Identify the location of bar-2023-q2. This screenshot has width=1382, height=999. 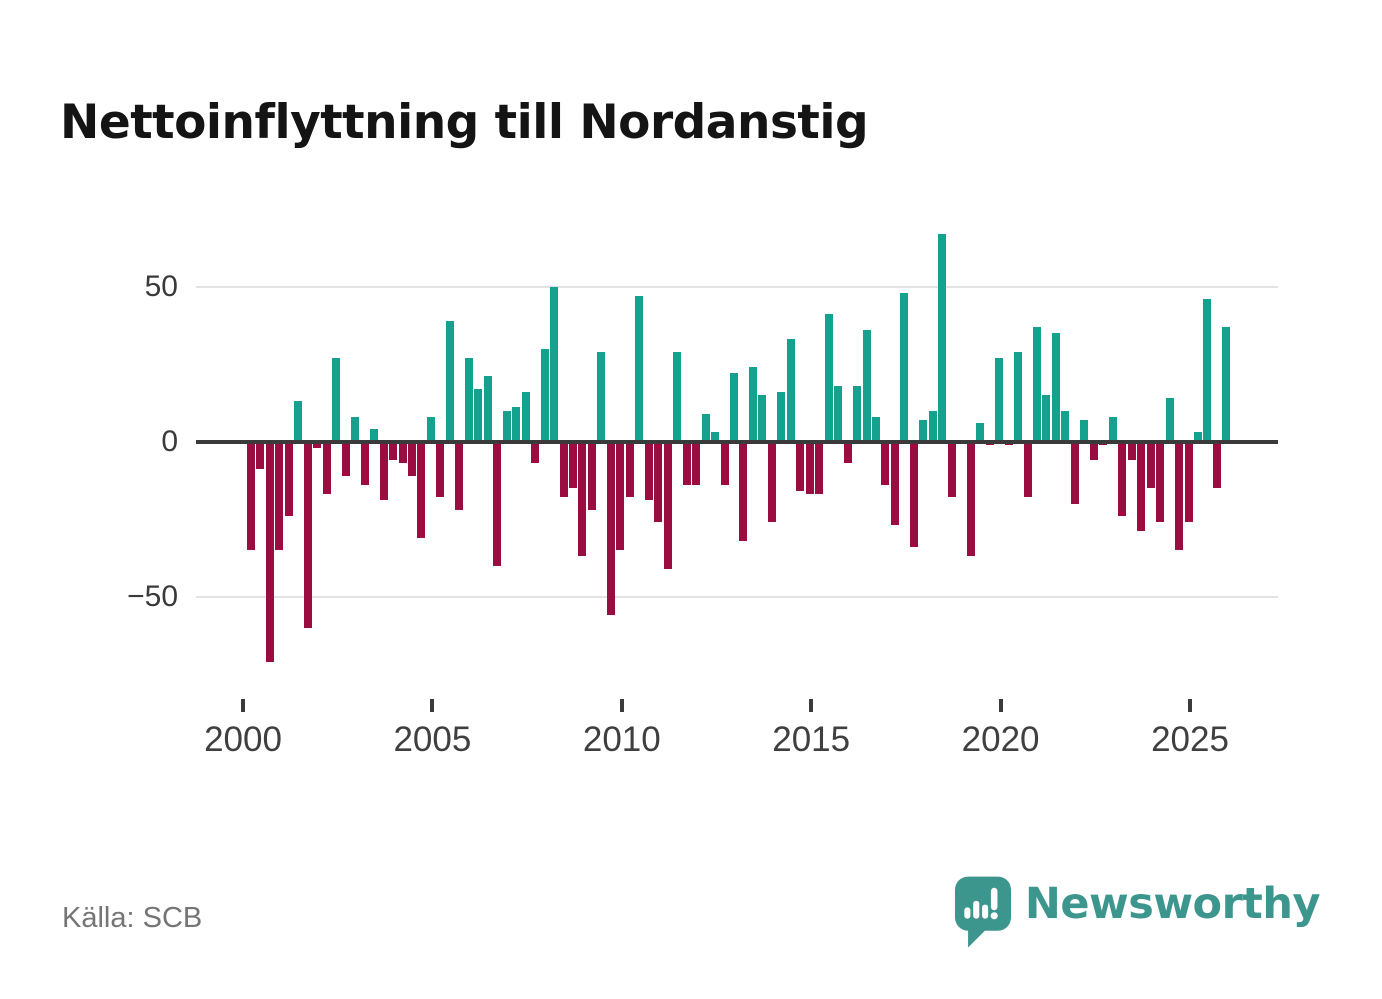
(1131, 451).